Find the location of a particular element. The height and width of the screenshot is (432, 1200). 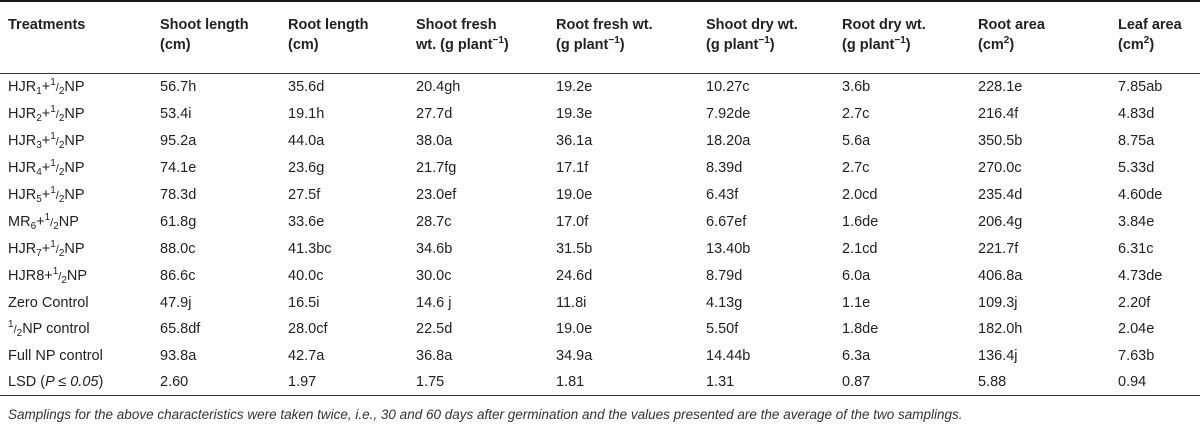

value-cell: 36.1a is located at coordinates (574, 141).